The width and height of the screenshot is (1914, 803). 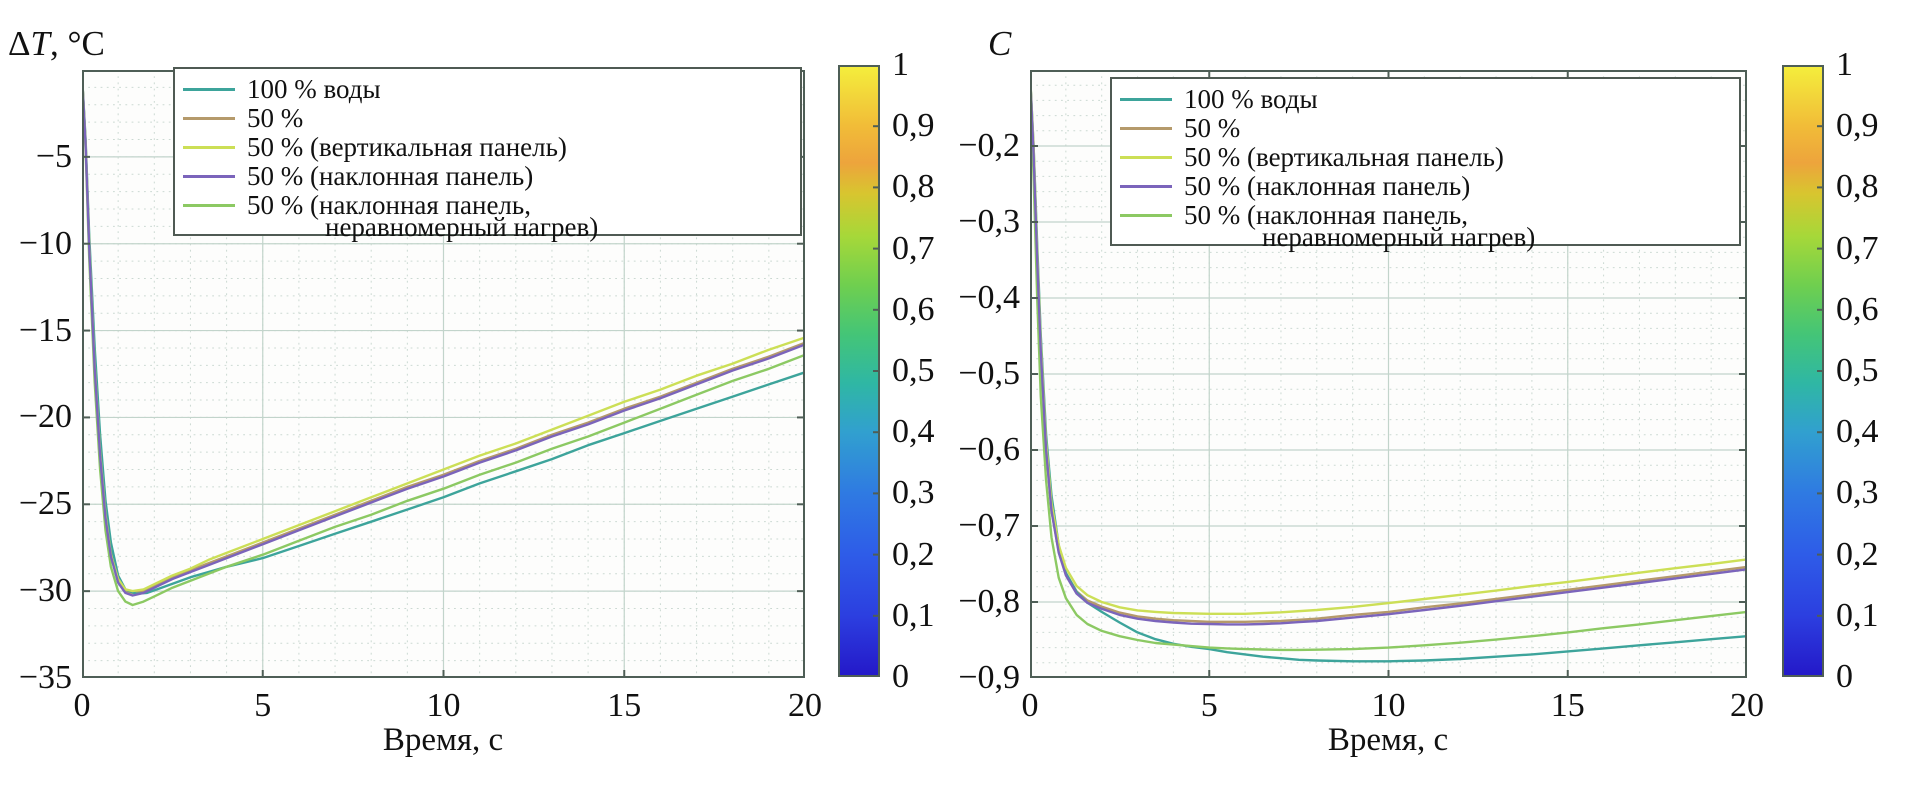 I want to click on chart-1-y-axis-title: ΔT, °C, so click(x=56, y=44).